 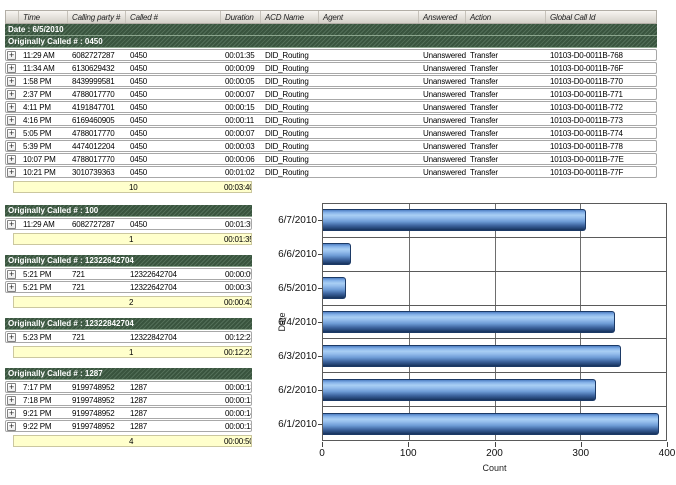 What do you see at coordinates (506, 17) in the screenshot?
I see `column-header: Action` at bounding box center [506, 17].